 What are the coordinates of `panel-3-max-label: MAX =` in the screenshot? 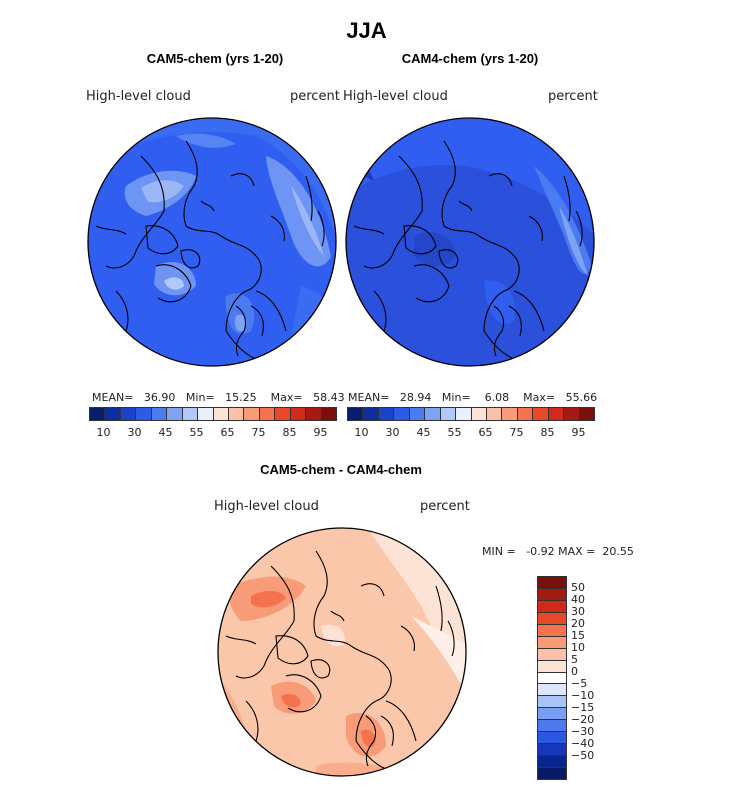 It's located at (577, 551).